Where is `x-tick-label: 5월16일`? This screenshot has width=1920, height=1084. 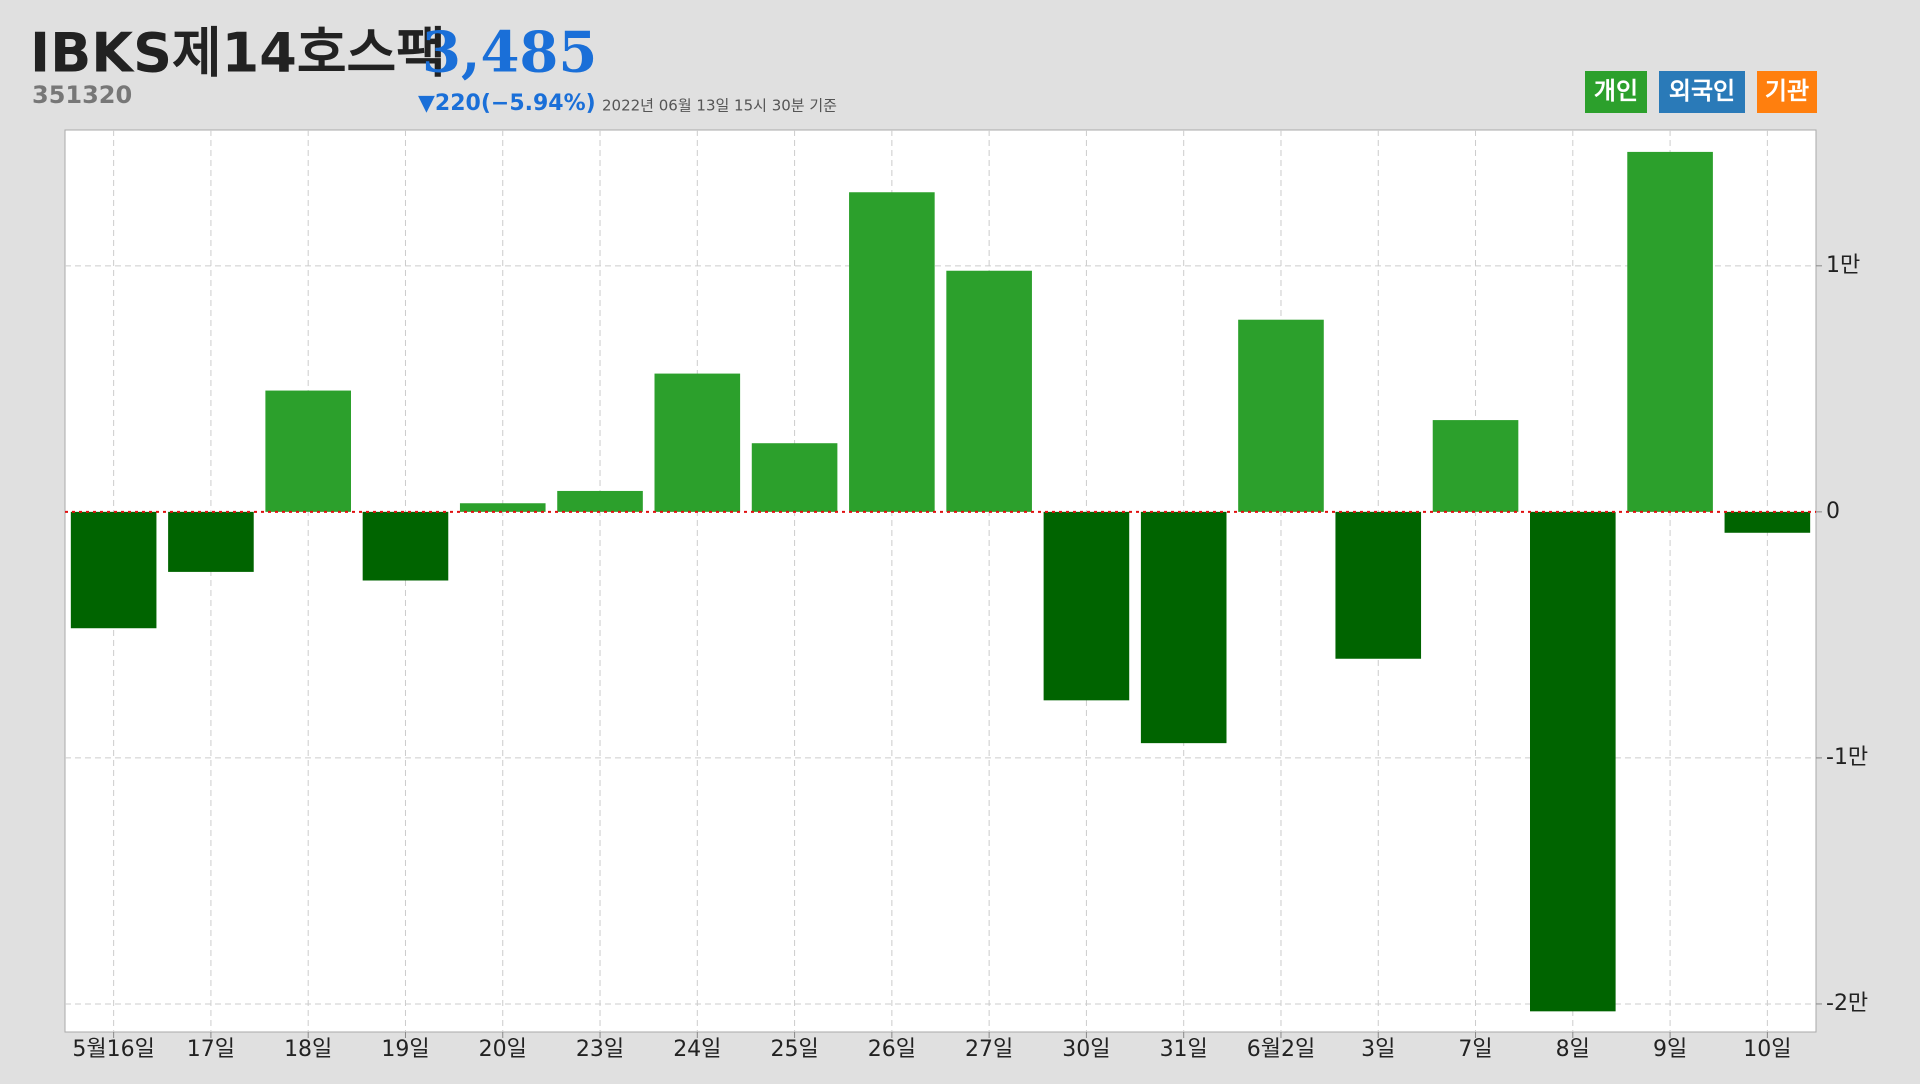
x-tick-label: 5월16일 is located at coordinates (113, 1049).